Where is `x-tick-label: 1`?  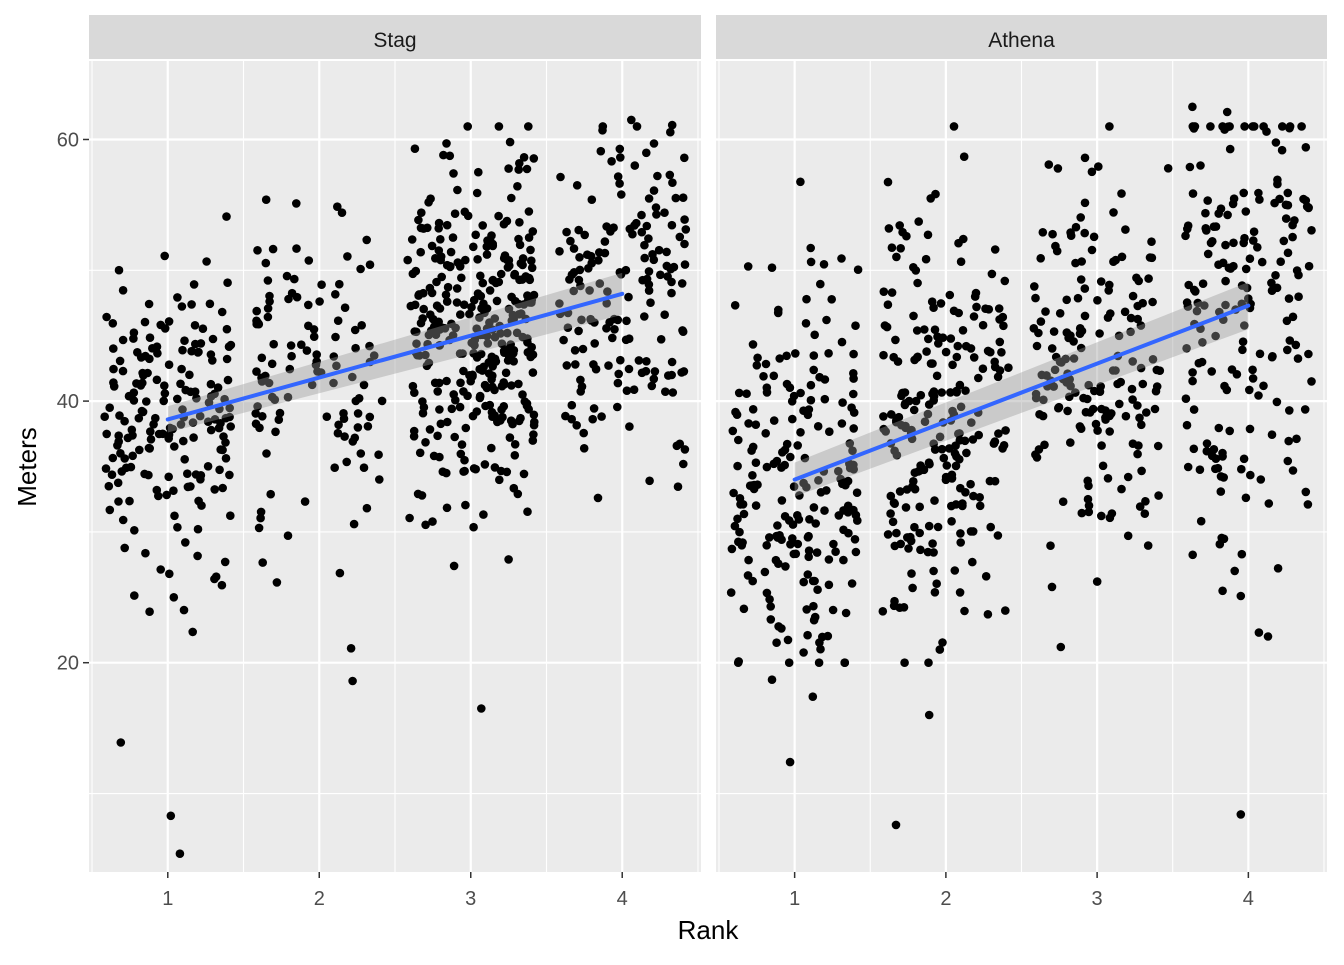 x-tick-label: 1 is located at coordinates (167, 899).